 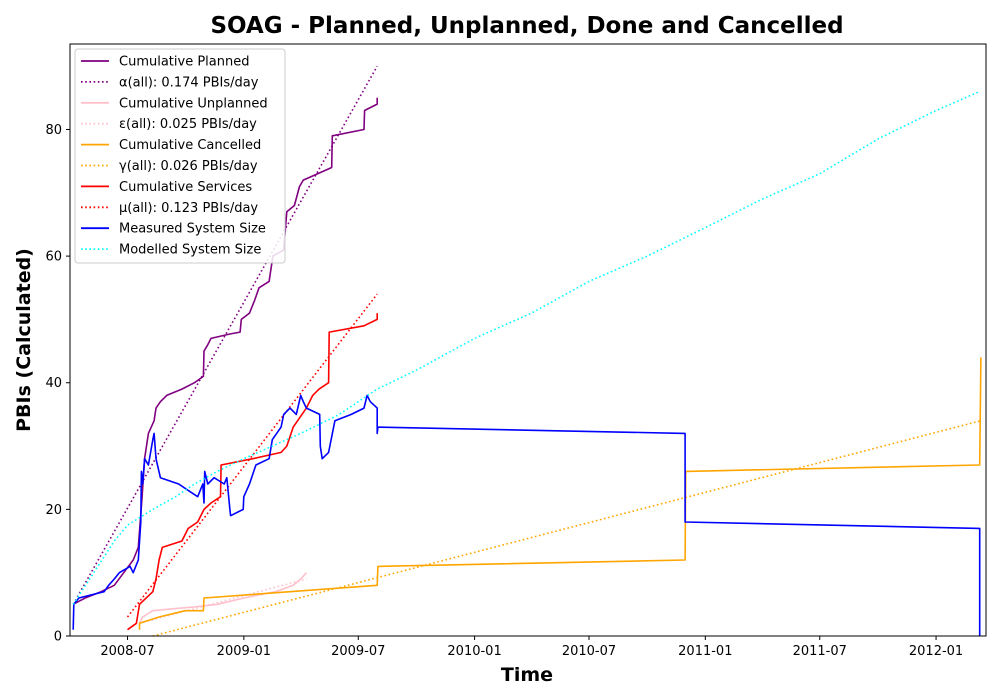 What do you see at coordinates (527, 675) in the screenshot?
I see `x-axis-label: Time` at bounding box center [527, 675].